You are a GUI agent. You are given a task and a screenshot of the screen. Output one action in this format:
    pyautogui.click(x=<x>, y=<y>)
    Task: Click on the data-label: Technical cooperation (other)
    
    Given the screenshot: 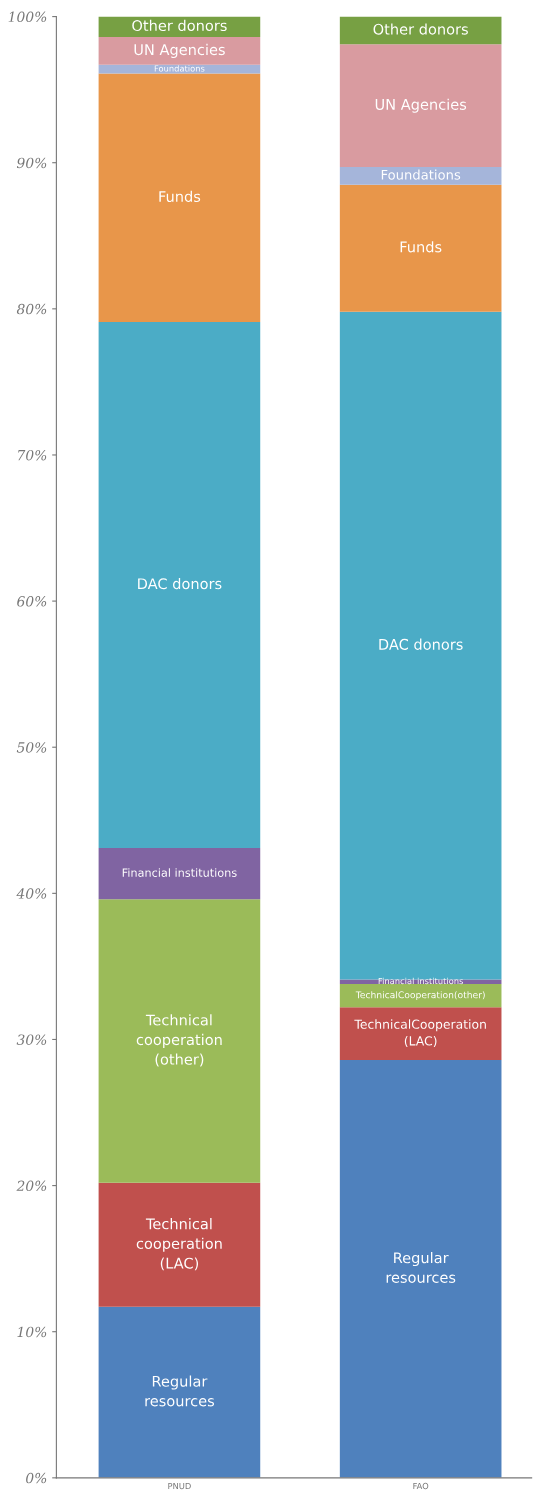 What is the action you would take?
    pyautogui.click(x=179, y=1040)
    